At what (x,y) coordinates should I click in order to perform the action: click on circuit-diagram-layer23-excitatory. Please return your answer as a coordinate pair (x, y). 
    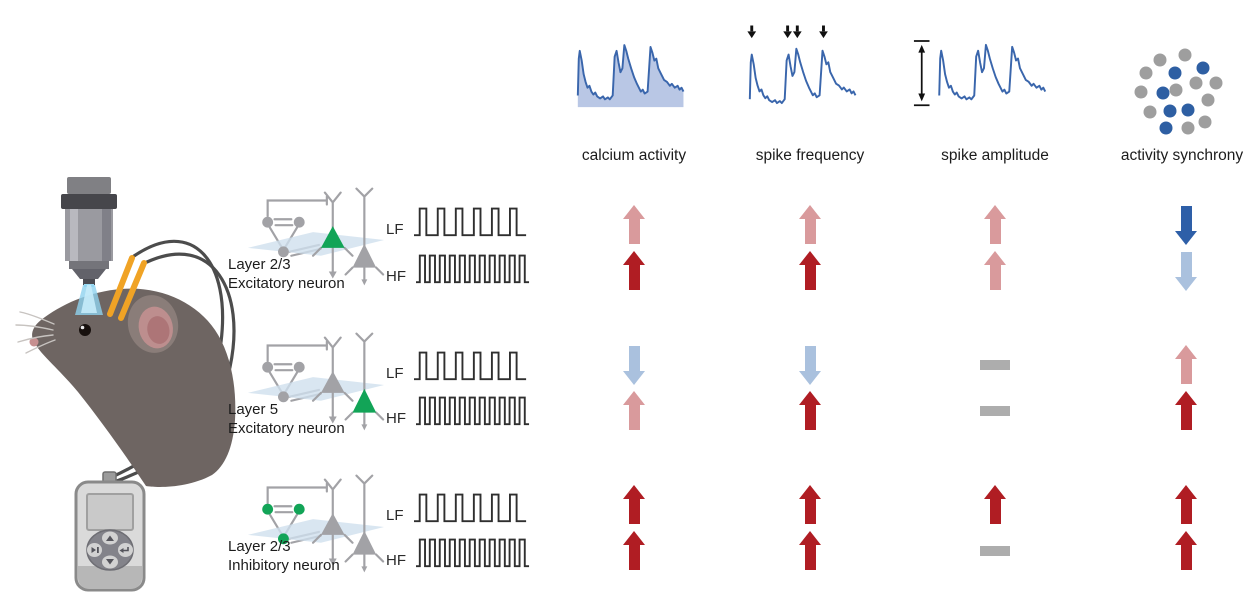
    Looking at the image, I should click on (316, 236).